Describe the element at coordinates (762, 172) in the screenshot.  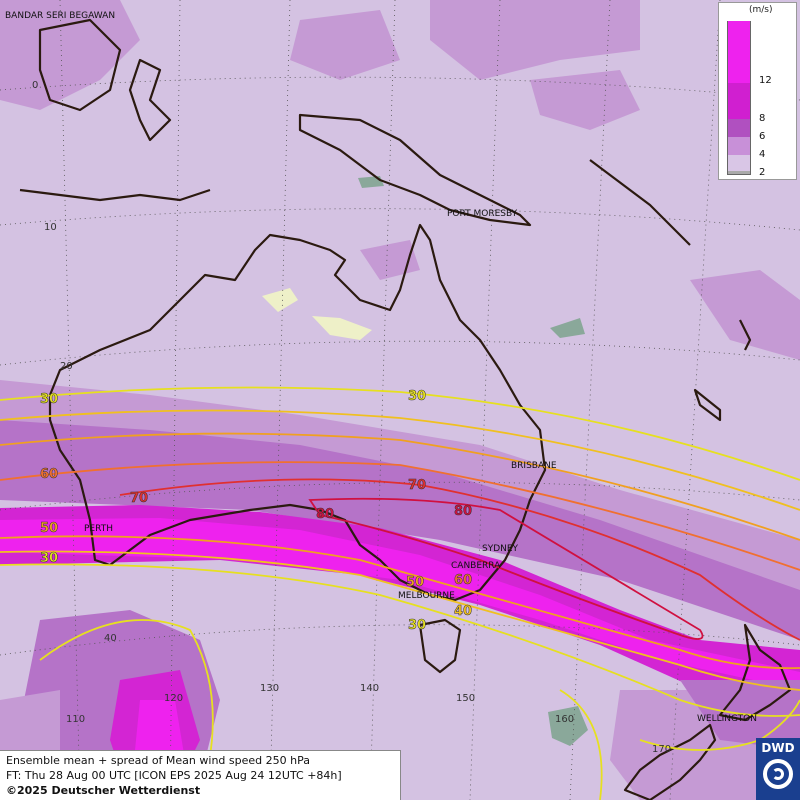
I see `legend-tick: 2` at that location.